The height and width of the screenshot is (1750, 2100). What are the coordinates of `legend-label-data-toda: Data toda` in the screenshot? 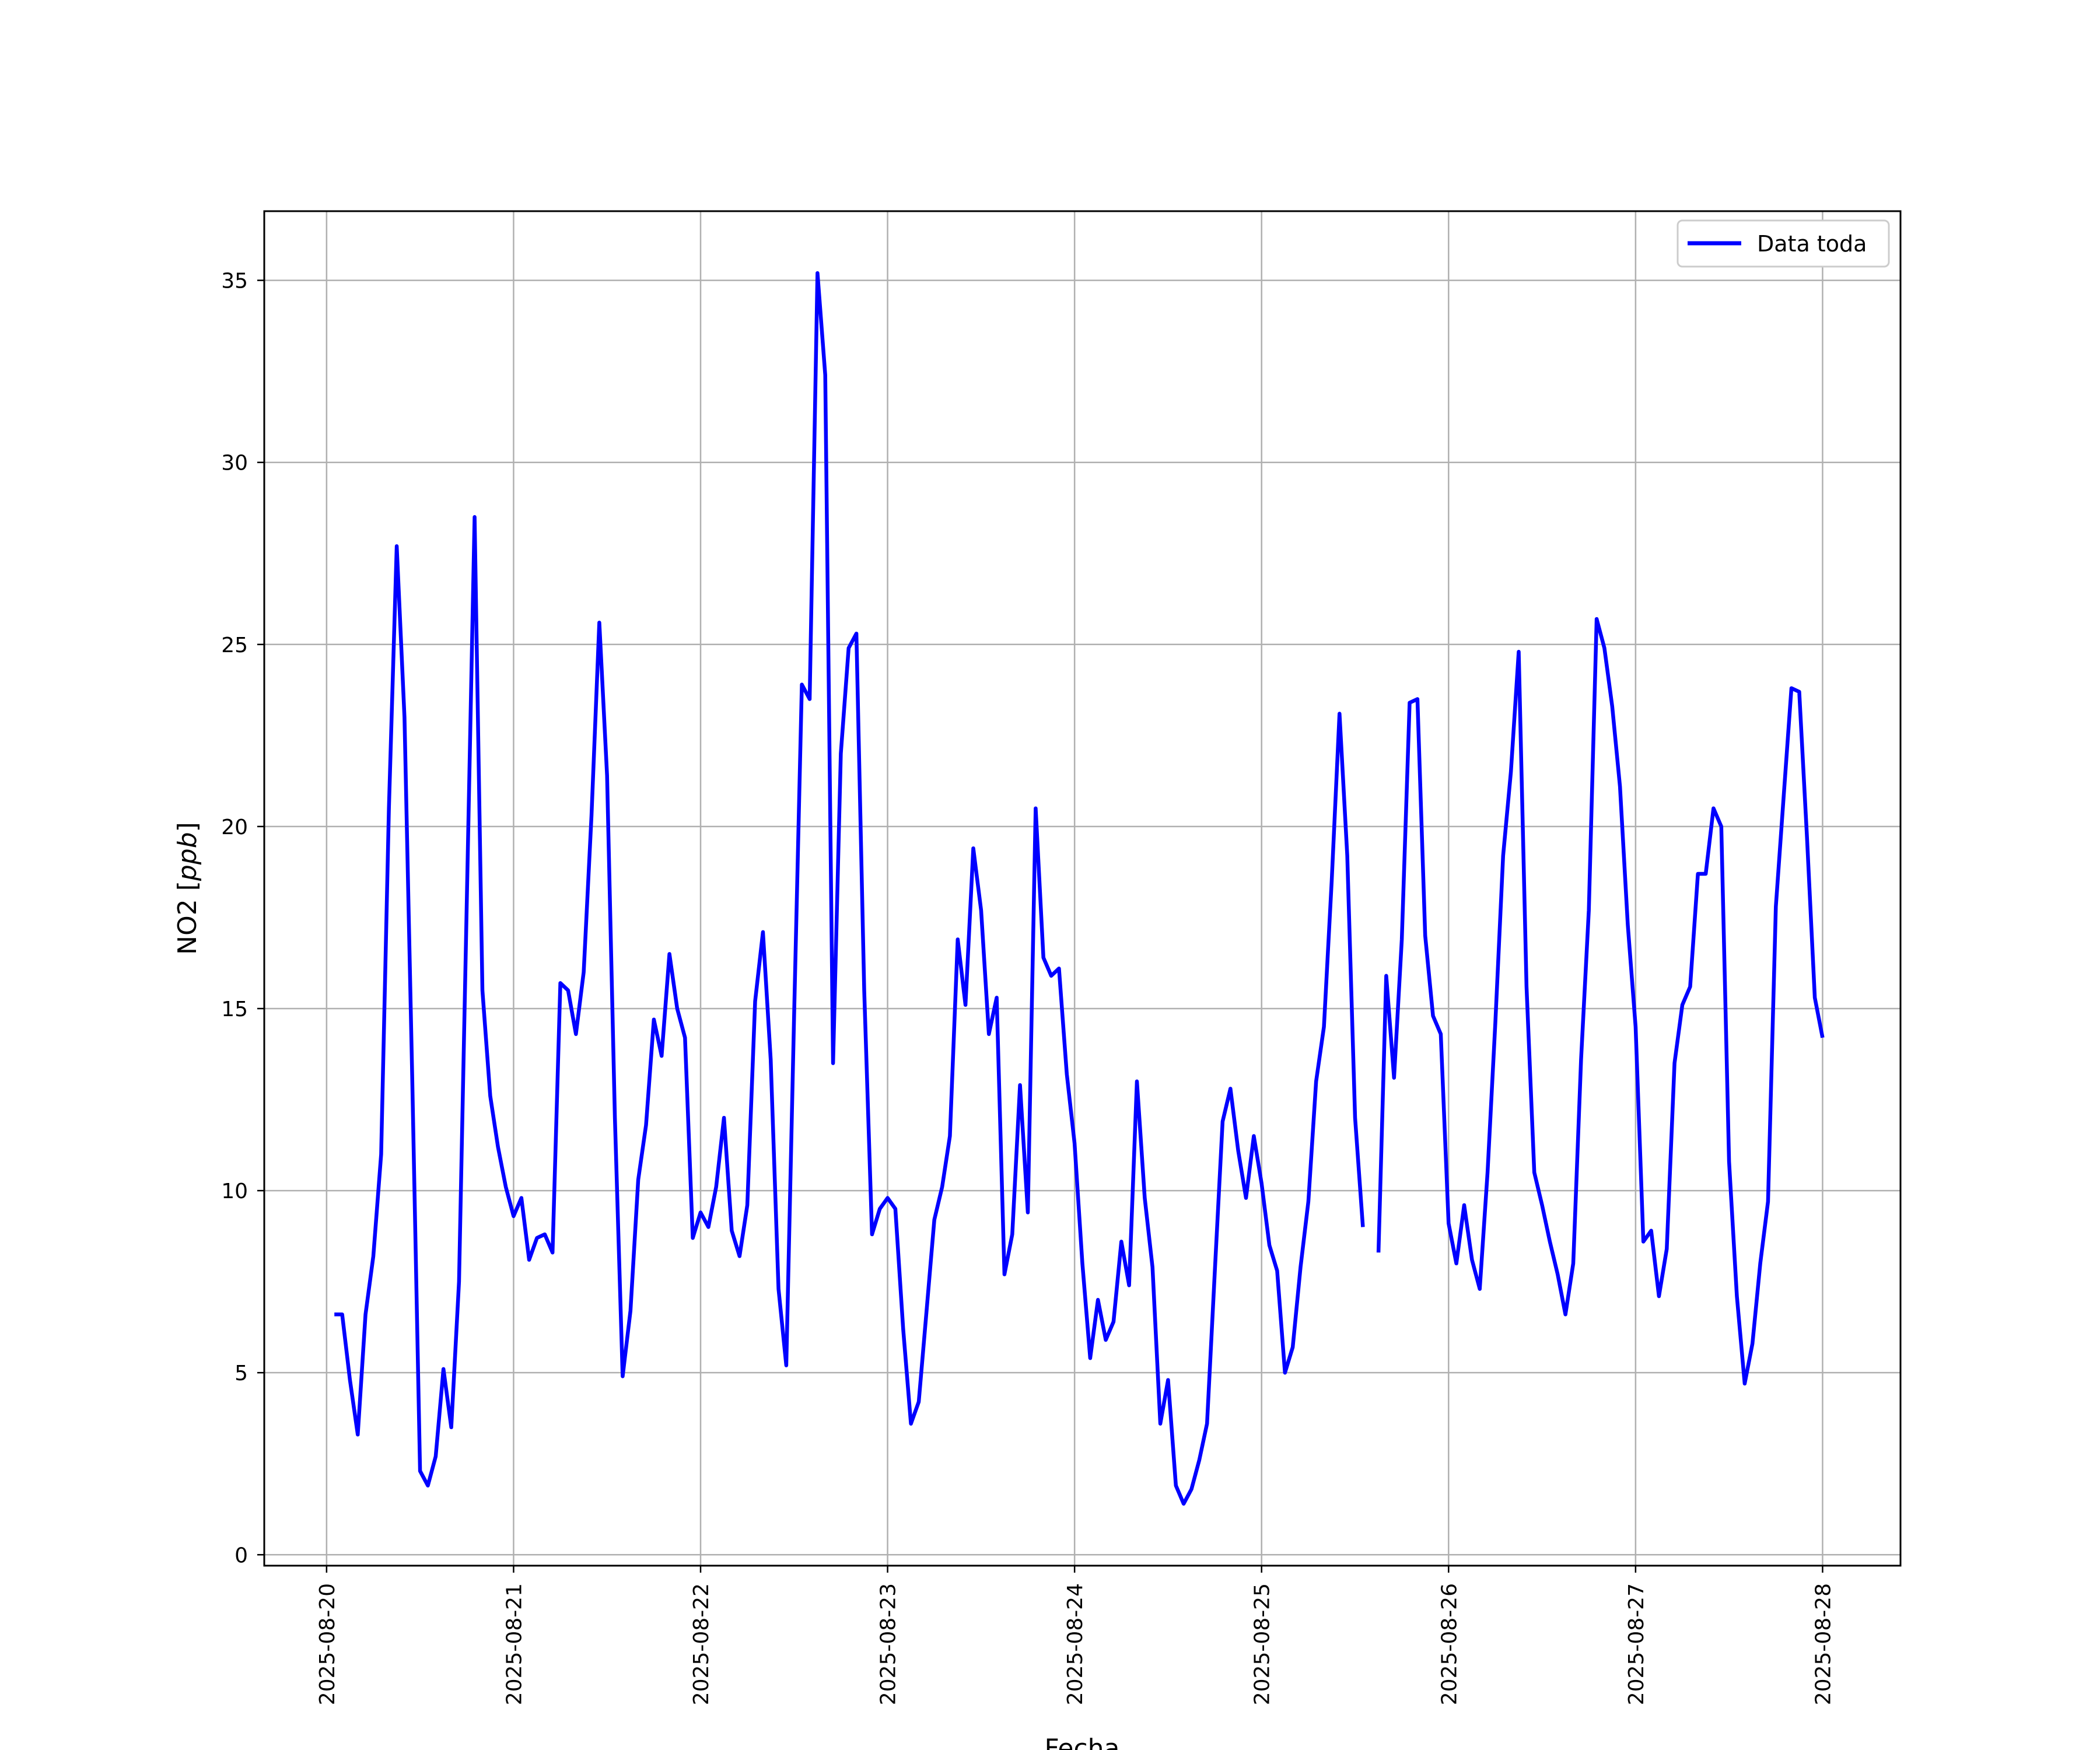 It's located at (1812, 244).